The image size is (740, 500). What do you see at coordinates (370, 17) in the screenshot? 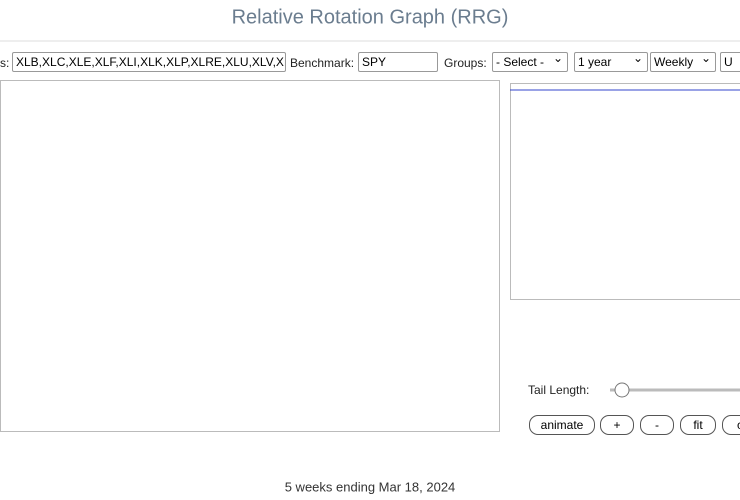
I see `page-title: Relative Rotation Graph (RRG)` at bounding box center [370, 17].